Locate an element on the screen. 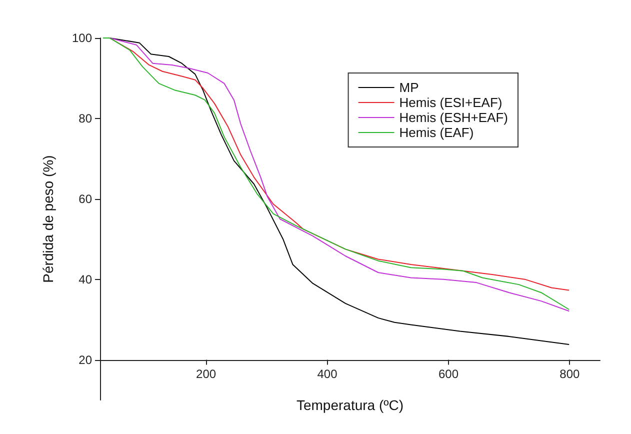 The image size is (631, 434). y-tick-label: 80 is located at coordinates (85, 118).